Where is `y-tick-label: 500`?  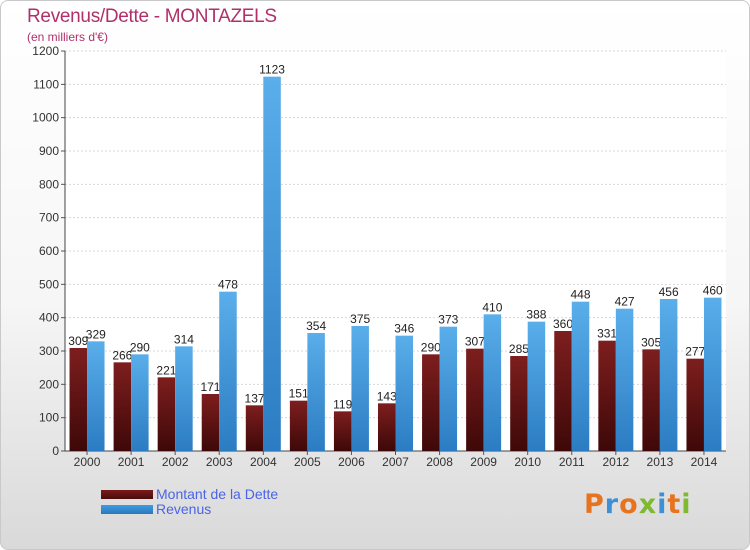
y-tick-label: 500 is located at coordinates (49, 284).